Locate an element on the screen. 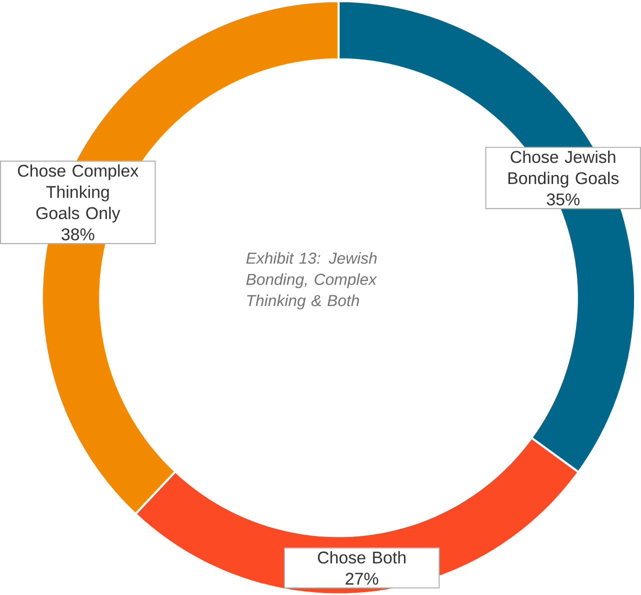 This screenshot has height=595, width=641. data-label: 27% is located at coordinates (362, 578).